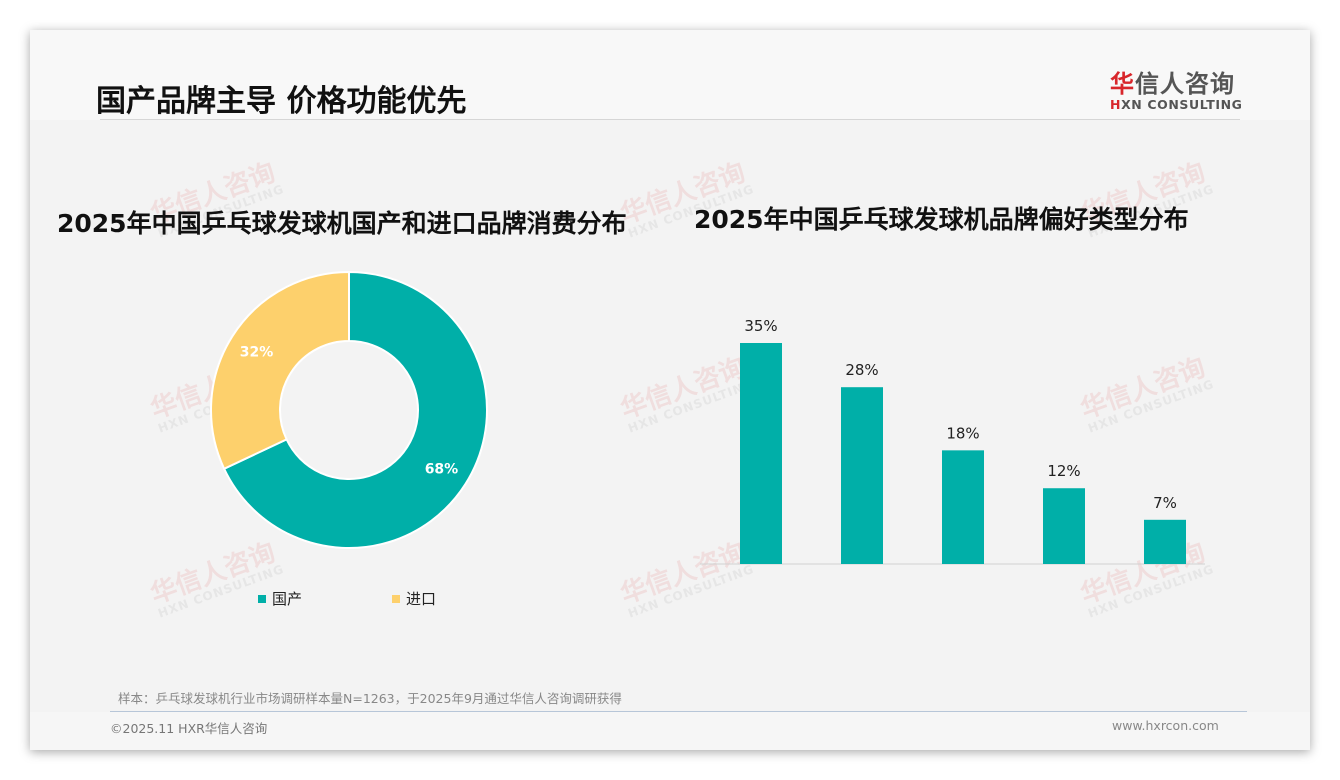 The width and height of the screenshot is (1340, 780). I want to click on logo-en: HXN CONSULTING, so click(1180, 104).